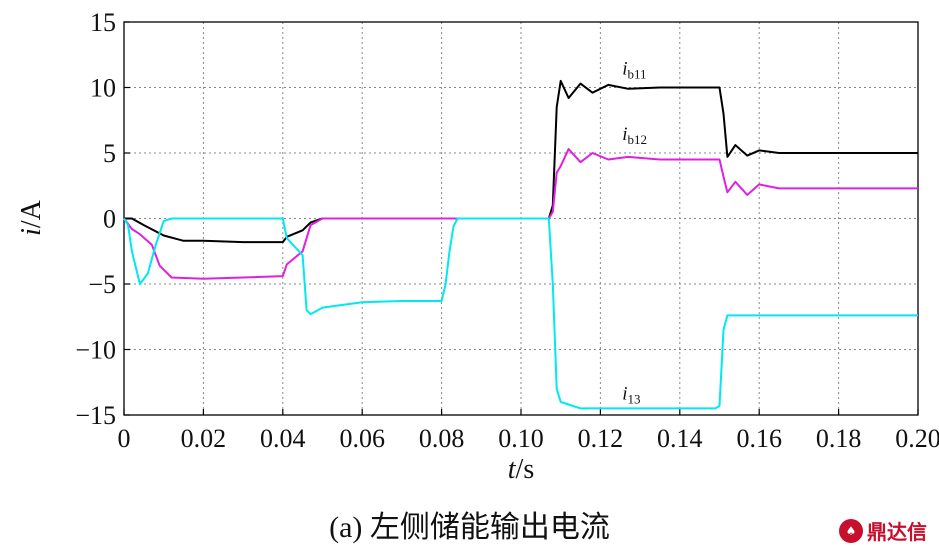 The width and height of the screenshot is (939, 555). Describe the element at coordinates (442, 438) in the screenshot. I see `x-tick-label: 0.08` at that location.